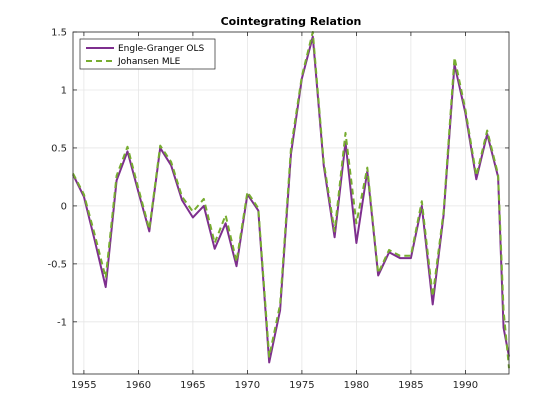  What do you see at coordinates (64, 206) in the screenshot?
I see `y-tick-label: 0` at bounding box center [64, 206].